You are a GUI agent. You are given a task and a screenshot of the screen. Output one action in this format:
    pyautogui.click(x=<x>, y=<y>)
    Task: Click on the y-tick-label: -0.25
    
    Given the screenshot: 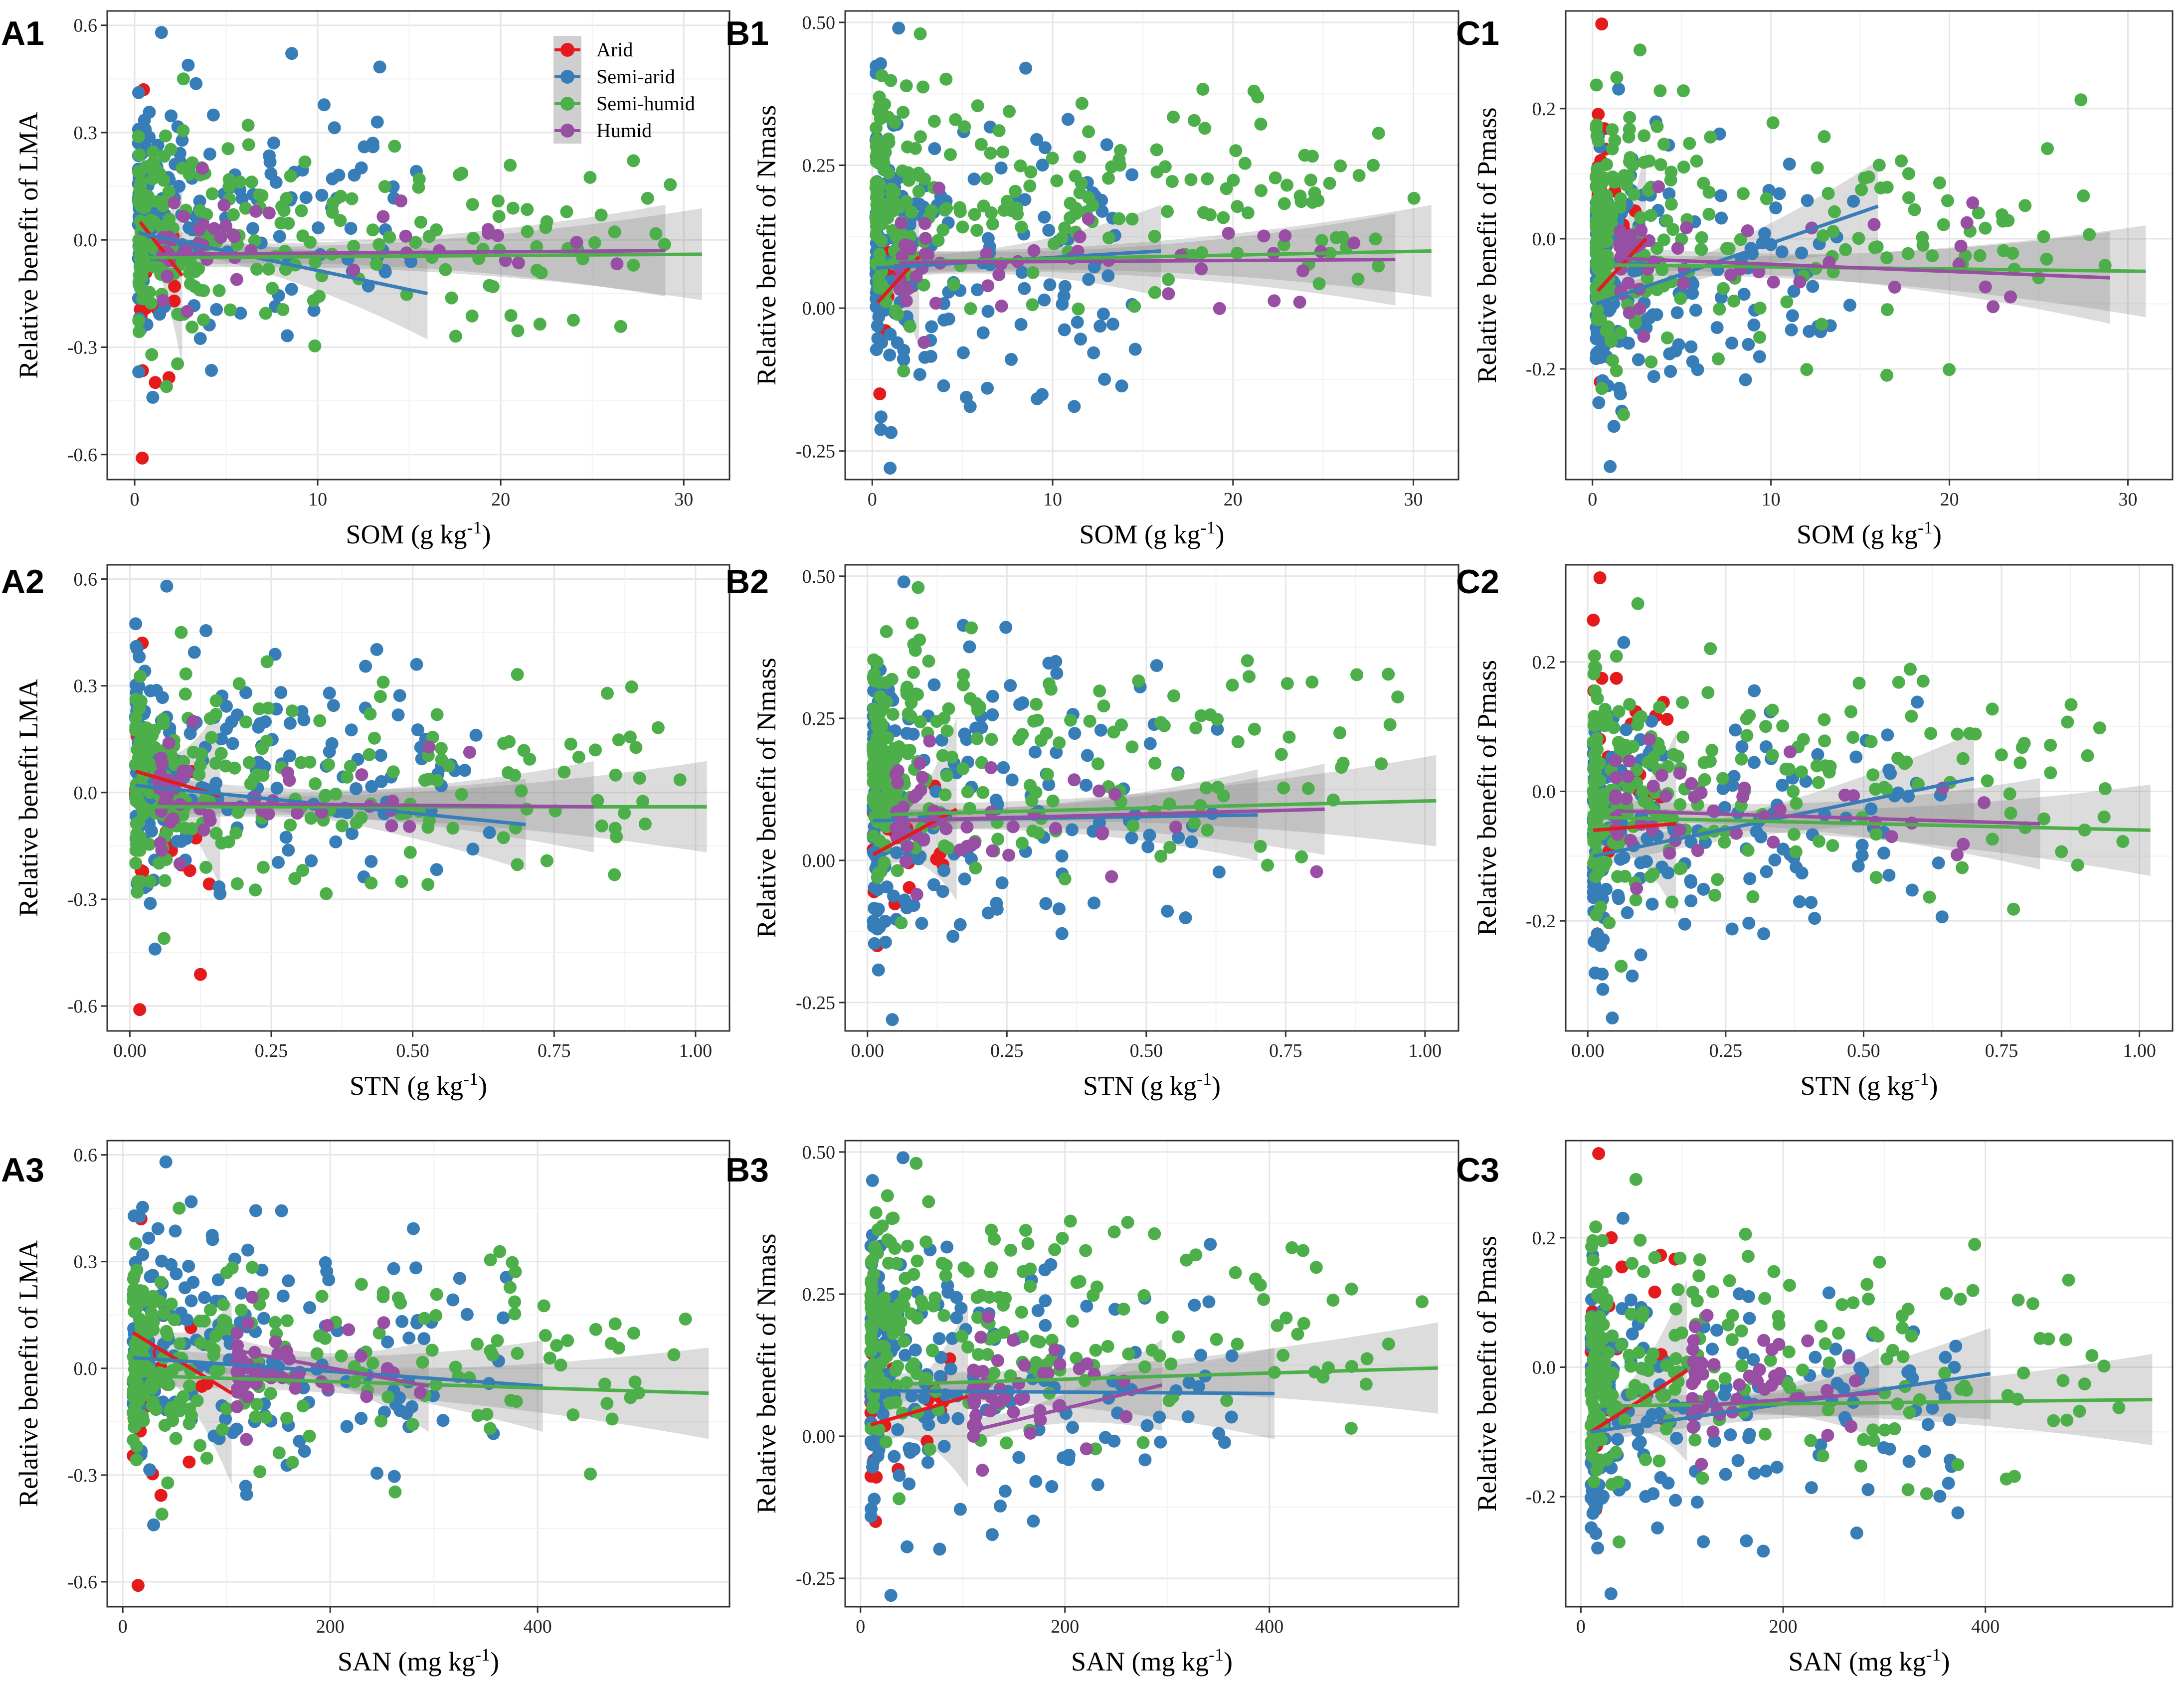 What is the action you would take?
    pyautogui.click(x=815, y=1003)
    